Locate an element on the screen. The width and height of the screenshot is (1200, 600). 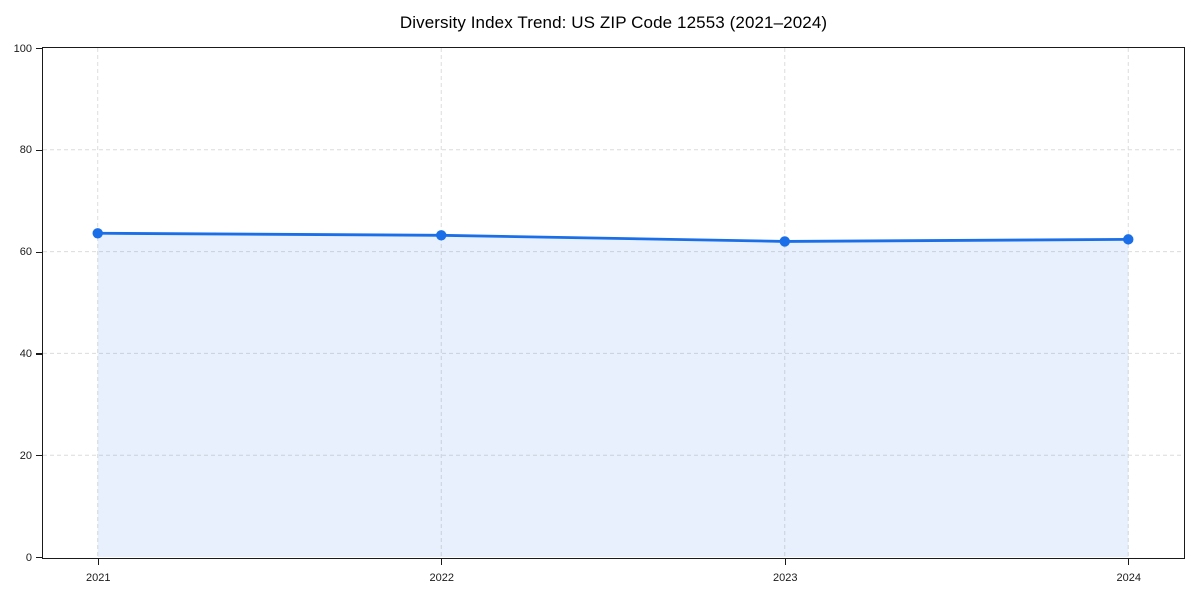
x-tick-label: 2021 is located at coordinates (98, 577).